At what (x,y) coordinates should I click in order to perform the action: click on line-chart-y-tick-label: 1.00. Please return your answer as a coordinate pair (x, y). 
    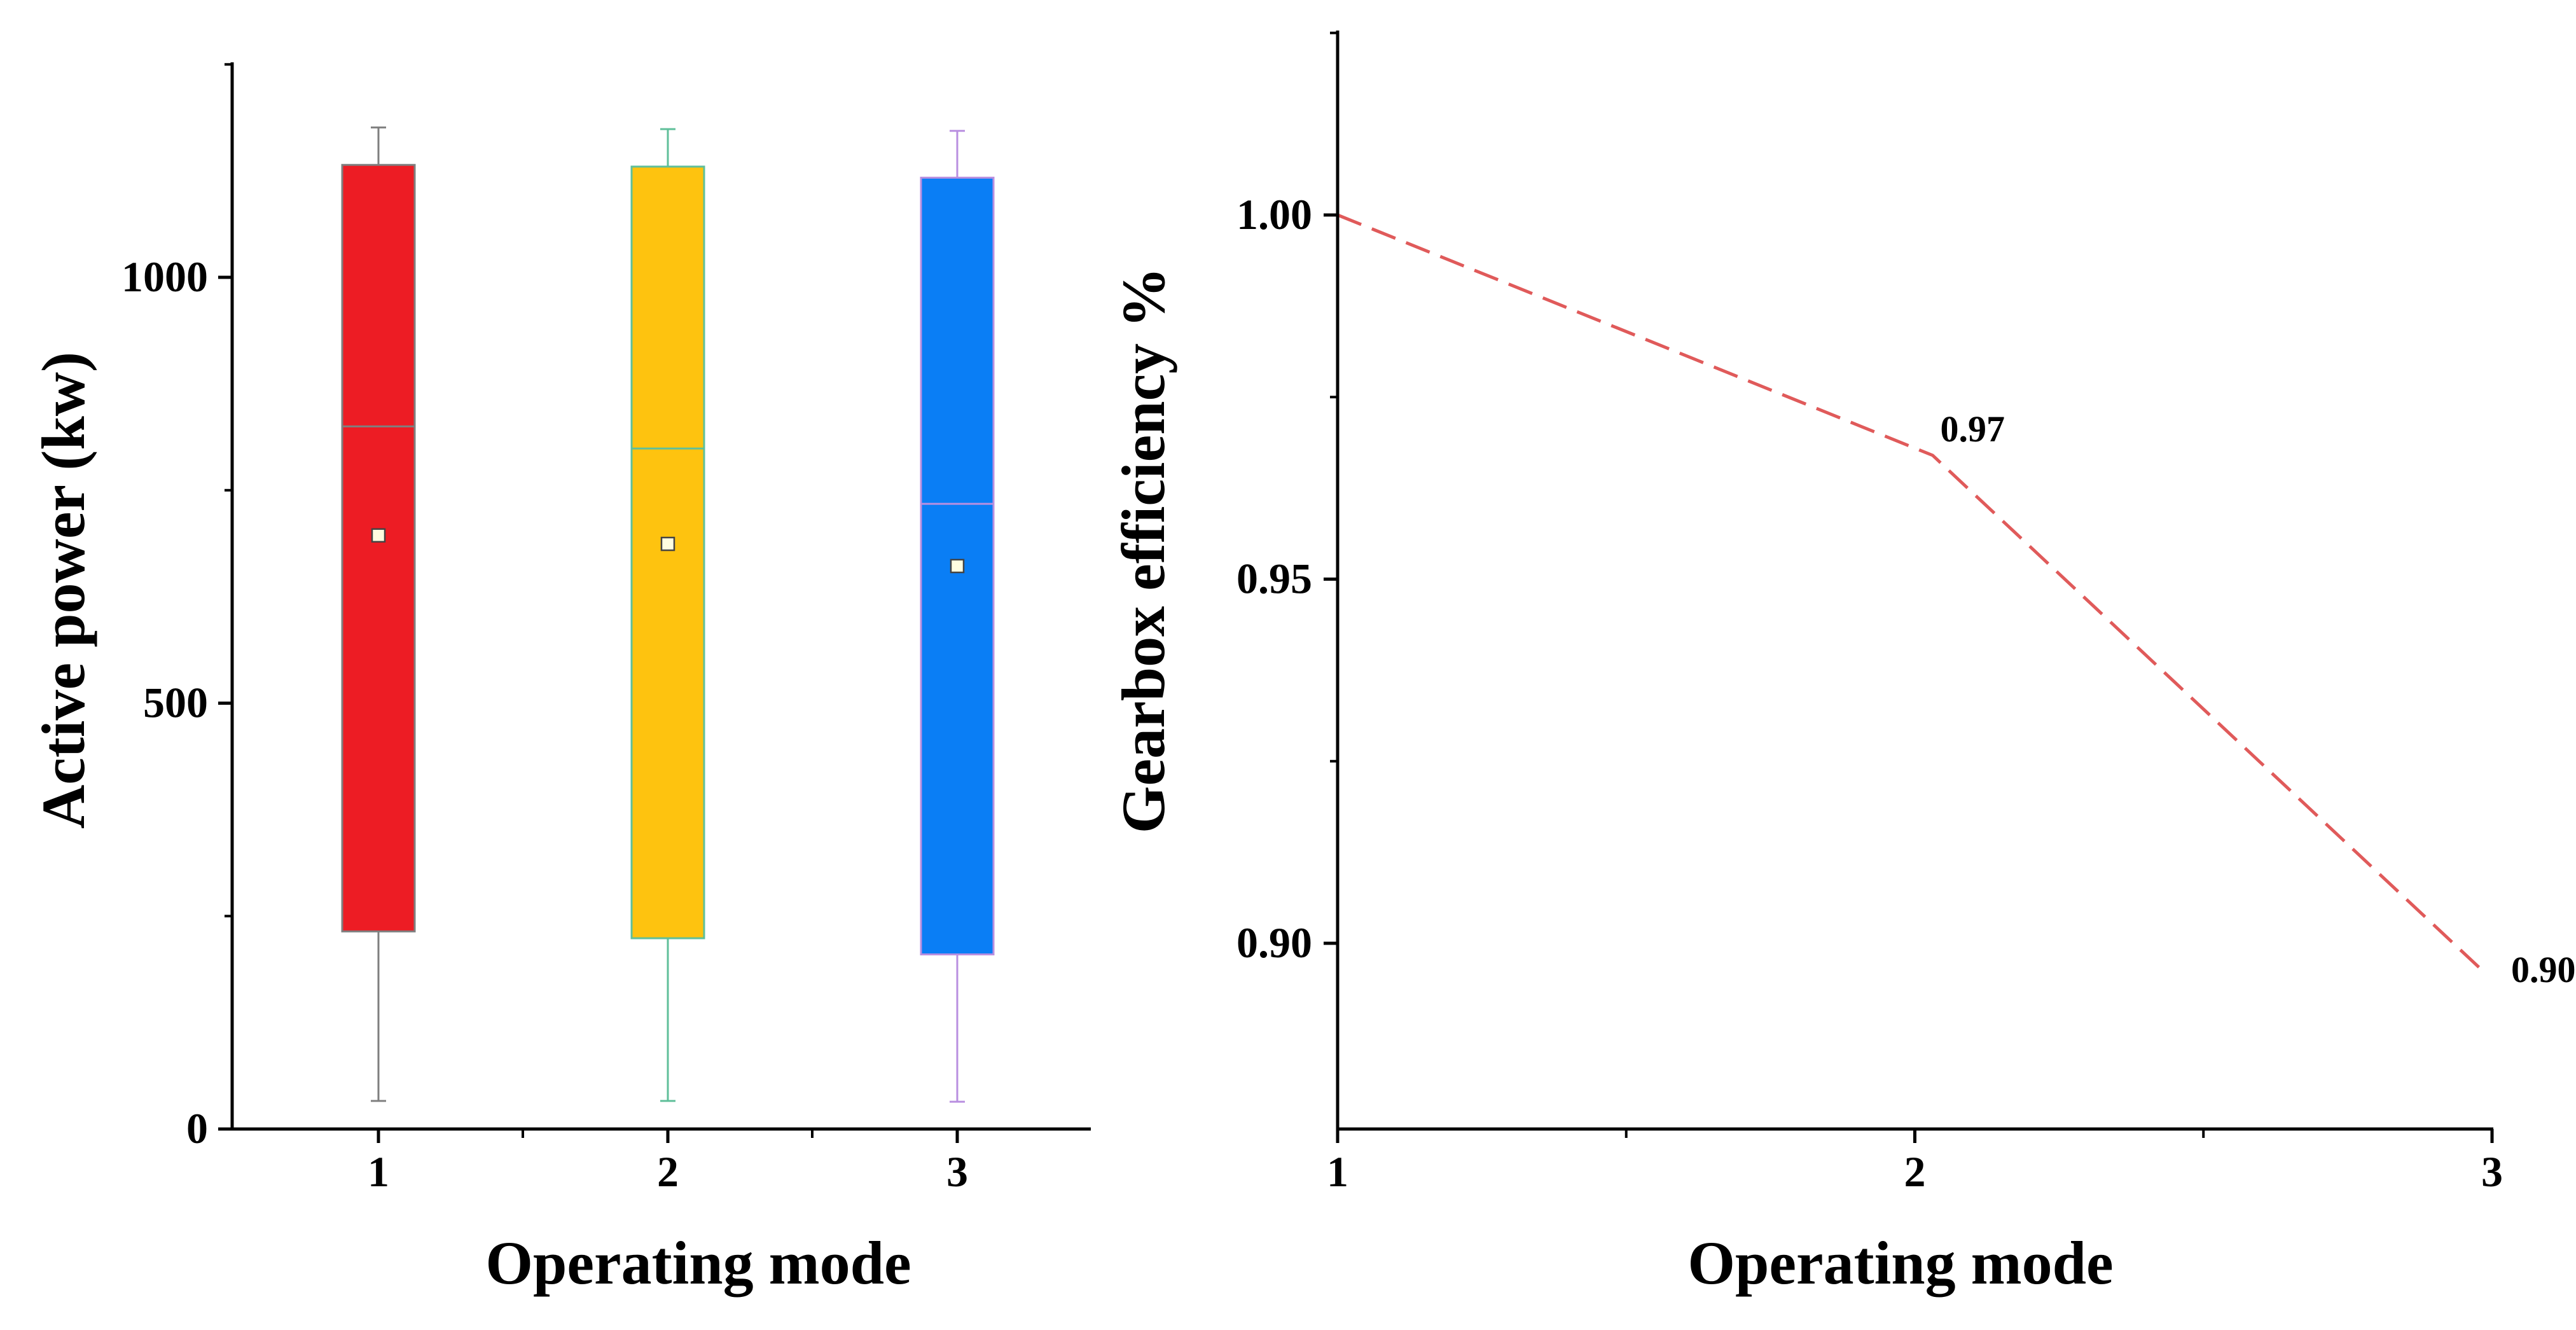
    Looking at the image, I should click on (1274, 214).